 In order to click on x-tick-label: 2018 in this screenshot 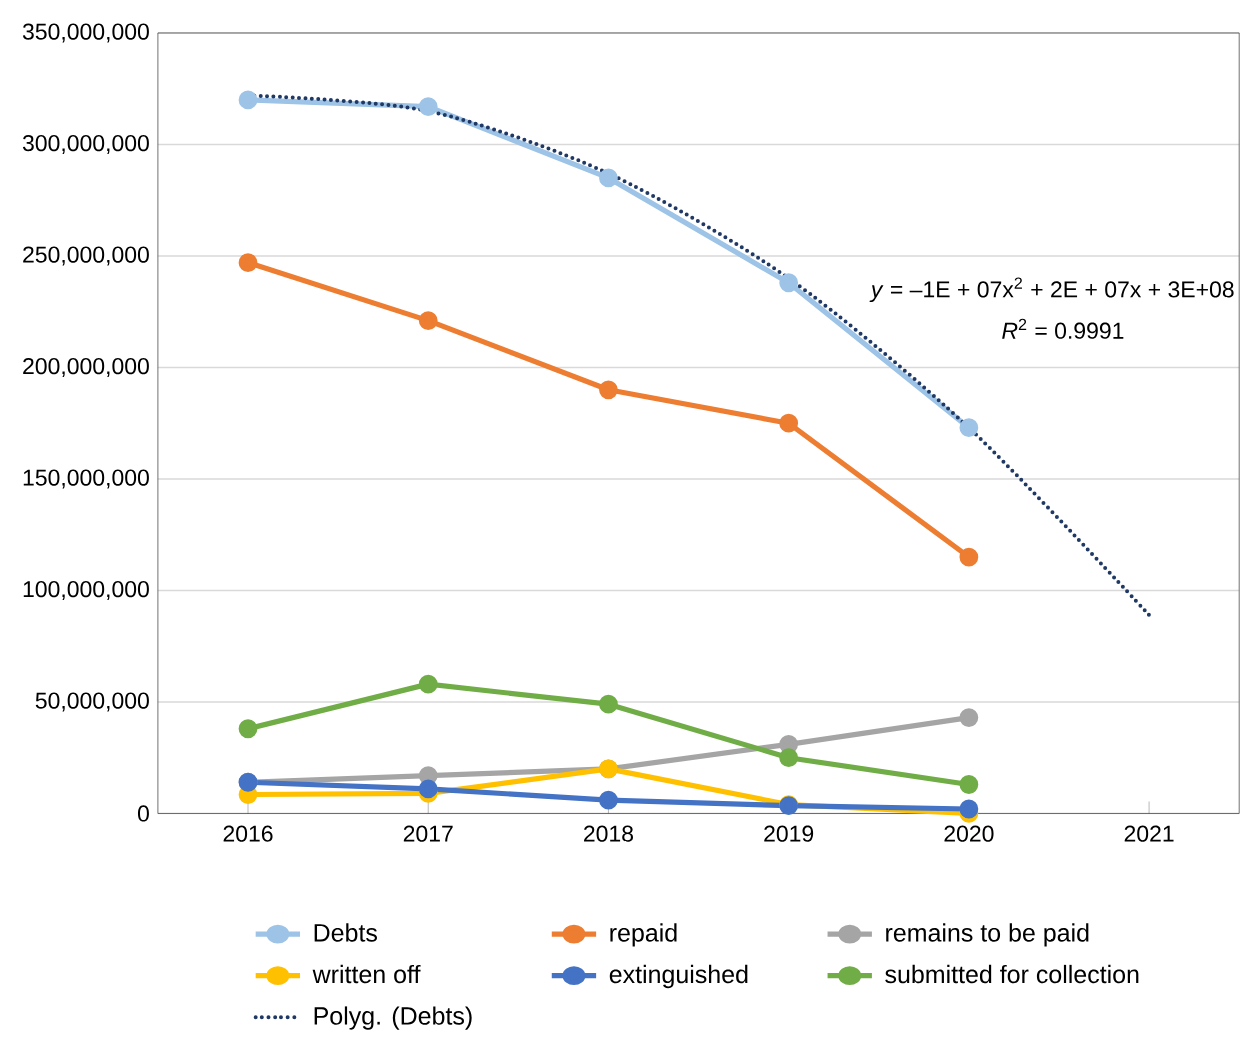, I will do `click(608, 833)`.